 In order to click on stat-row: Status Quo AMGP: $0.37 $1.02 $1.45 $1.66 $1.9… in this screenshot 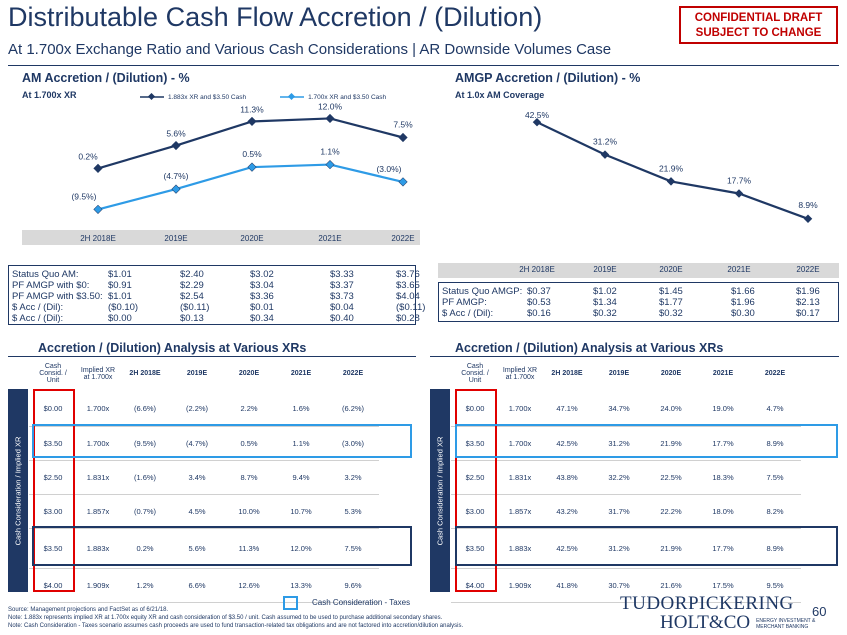, I will do `click(640, 291)`.